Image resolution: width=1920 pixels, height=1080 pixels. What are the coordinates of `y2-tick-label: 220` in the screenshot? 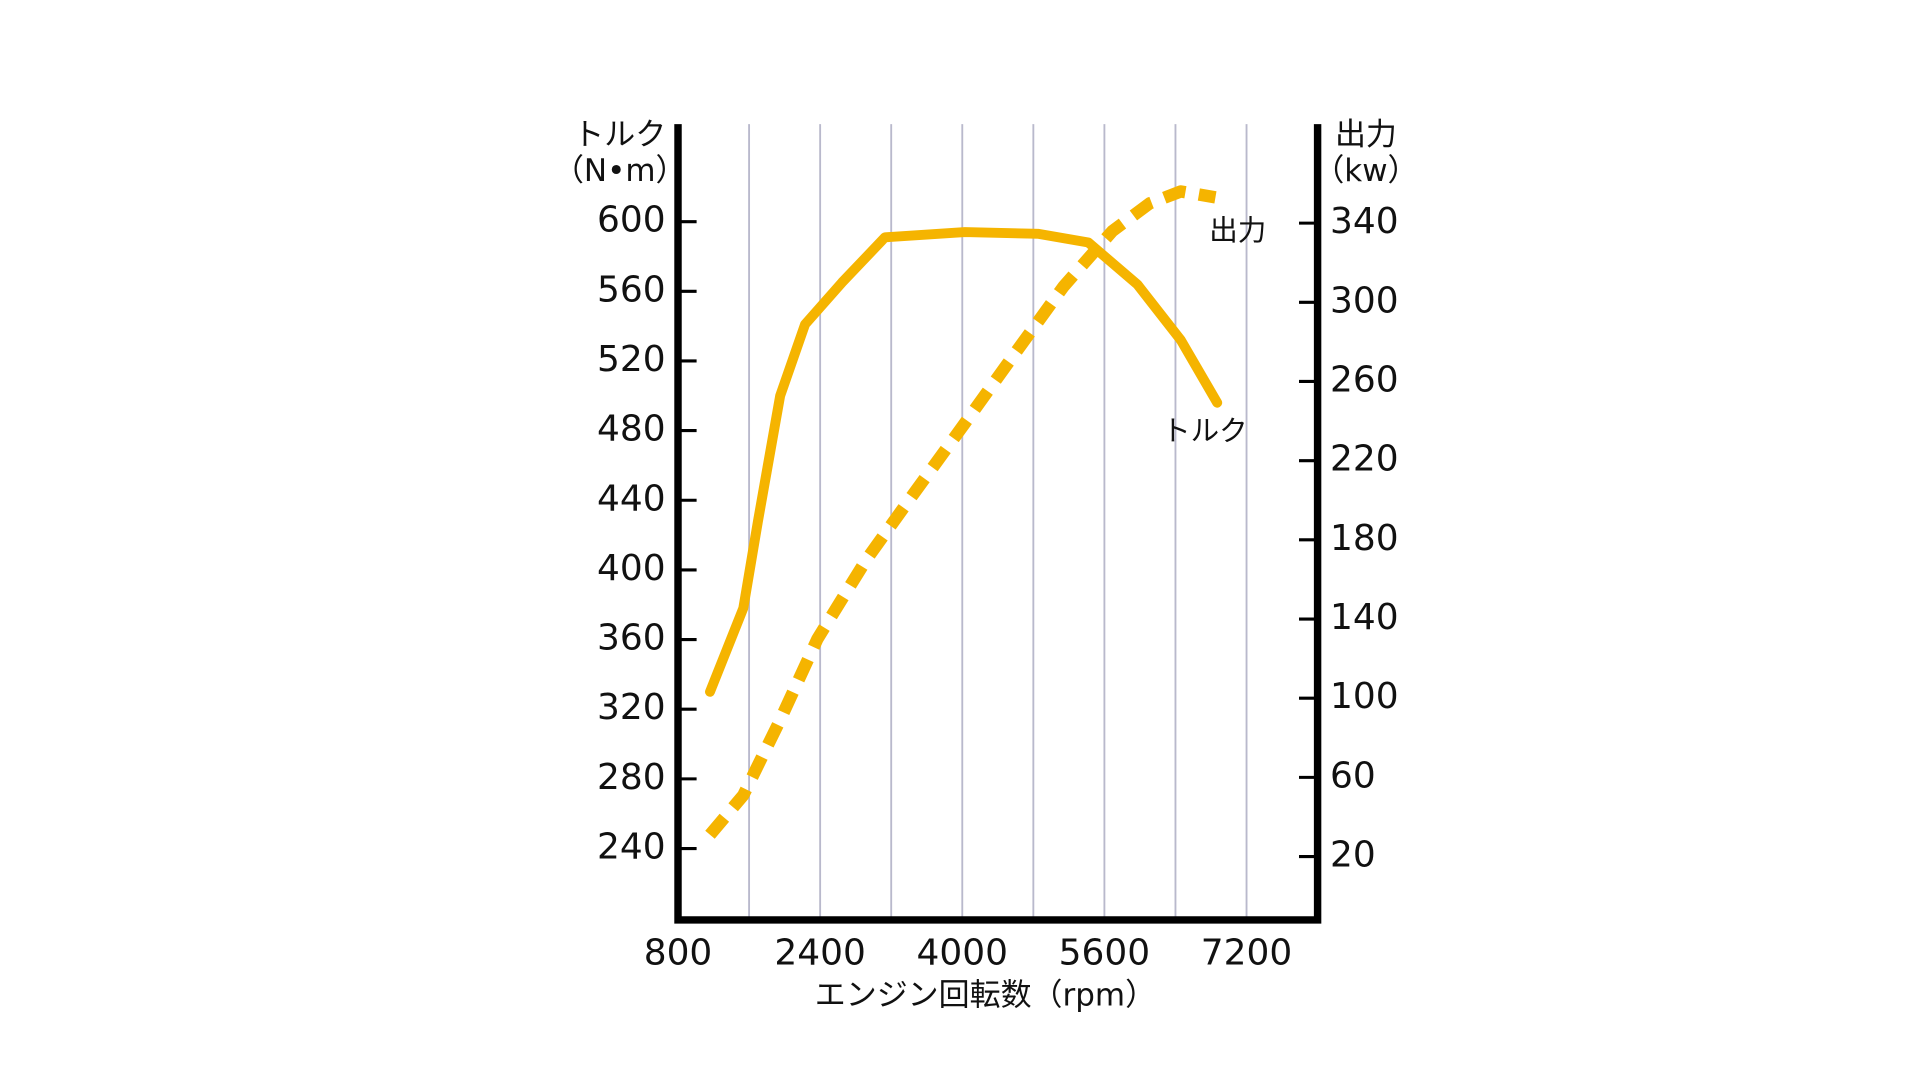 It's located at (1364, 459).